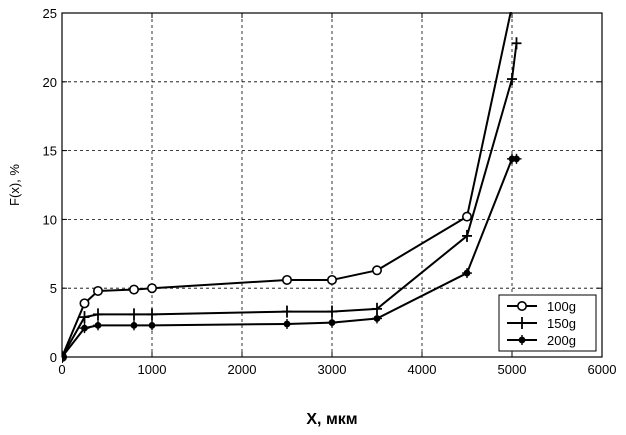 The height and width of the screenshot is (435, 626). Describe the element at coordinates (541, 323) in the screenshot. I see `legend-item-150g: 150g` at that location.